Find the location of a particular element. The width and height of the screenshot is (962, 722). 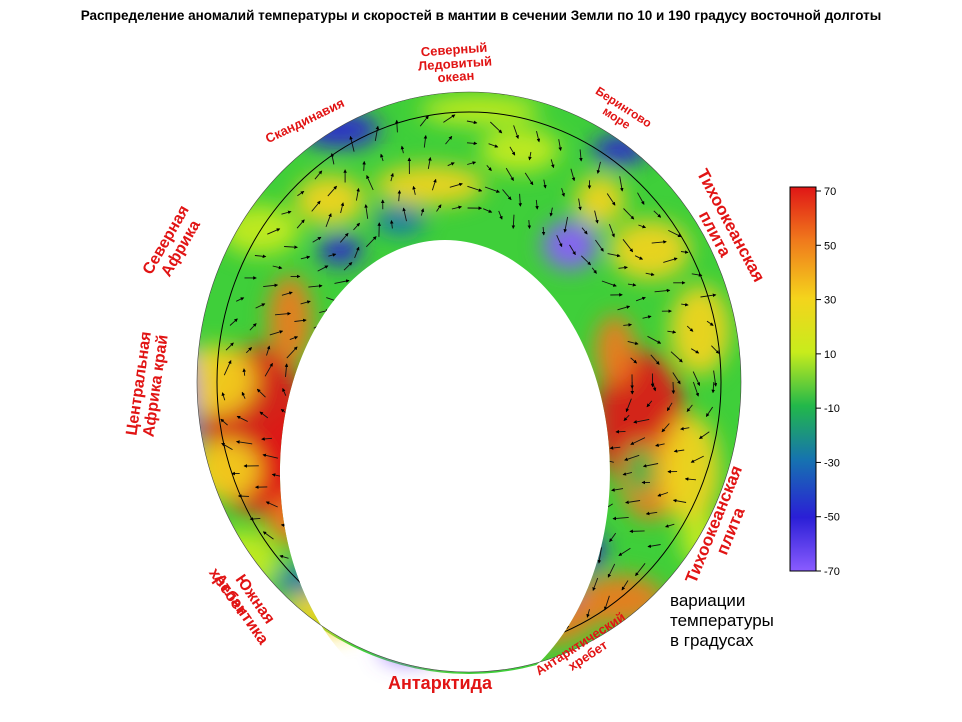

label-arctic-ocean: Северный Ледовитый океан is located at coordinates (455, 62).